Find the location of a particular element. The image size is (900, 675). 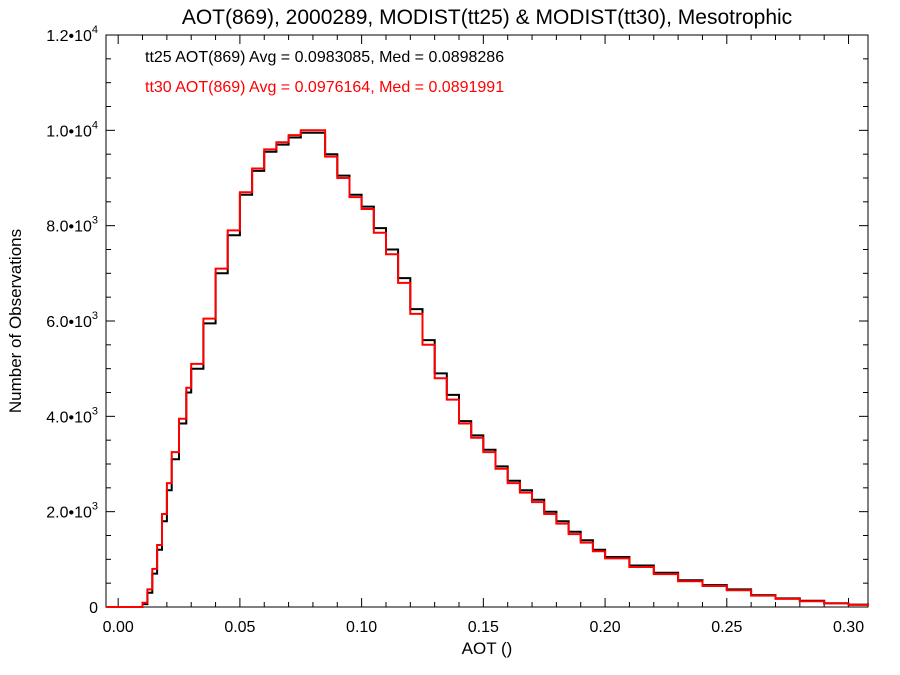

y-tick-label: 4.0•103 is located at coordinates (72, 415).